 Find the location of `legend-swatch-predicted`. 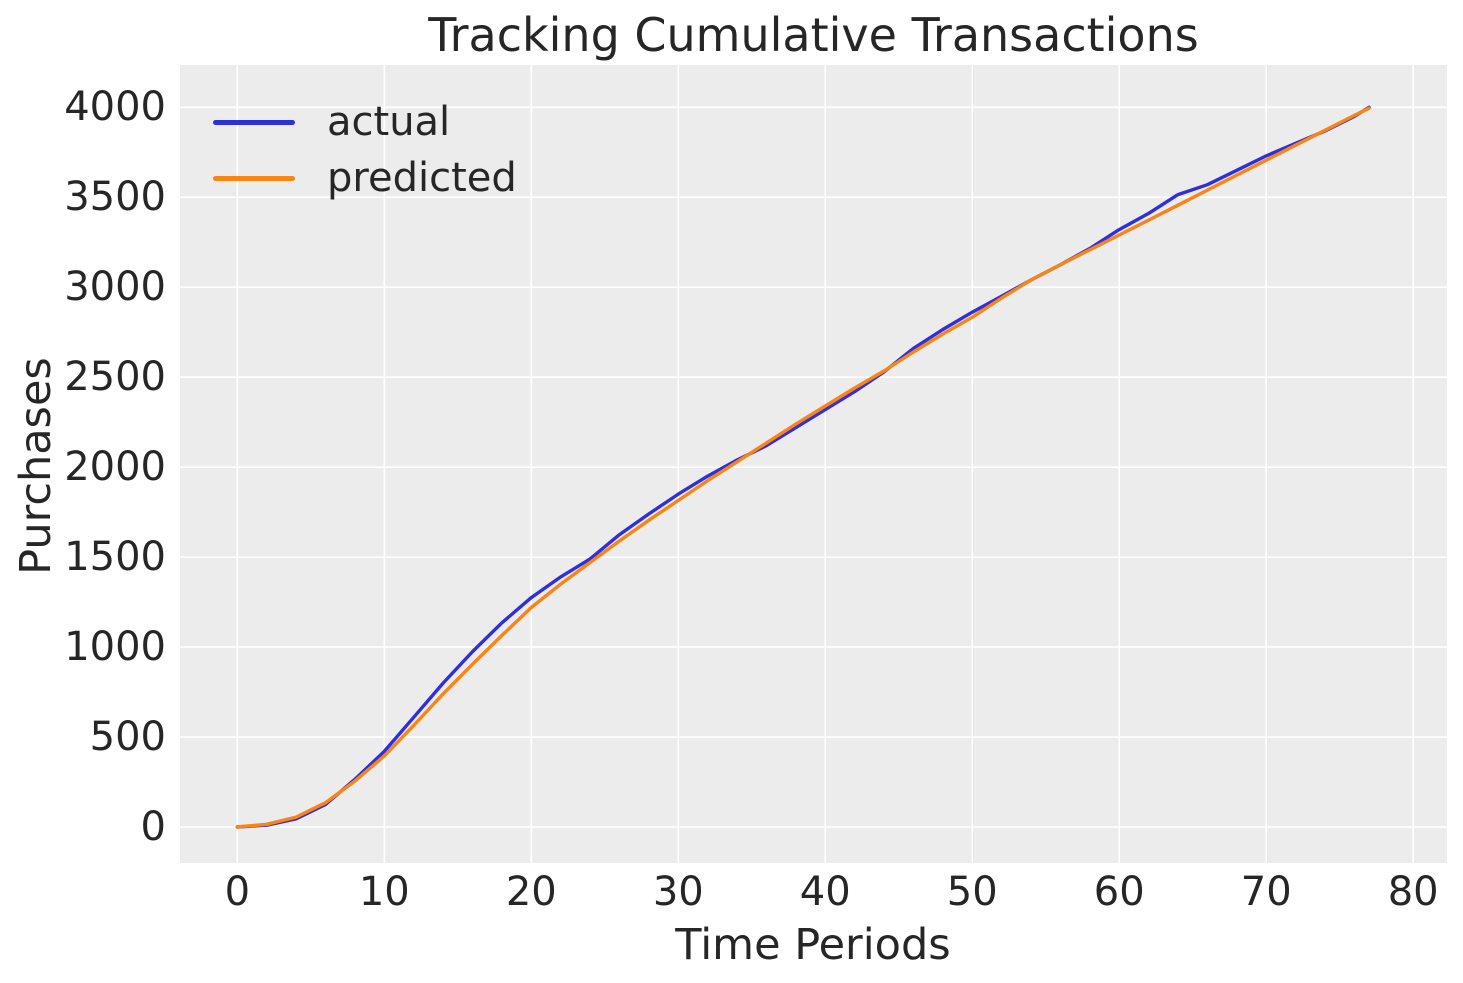

legend-swatch-predicted is located at coordinates (254, 178).